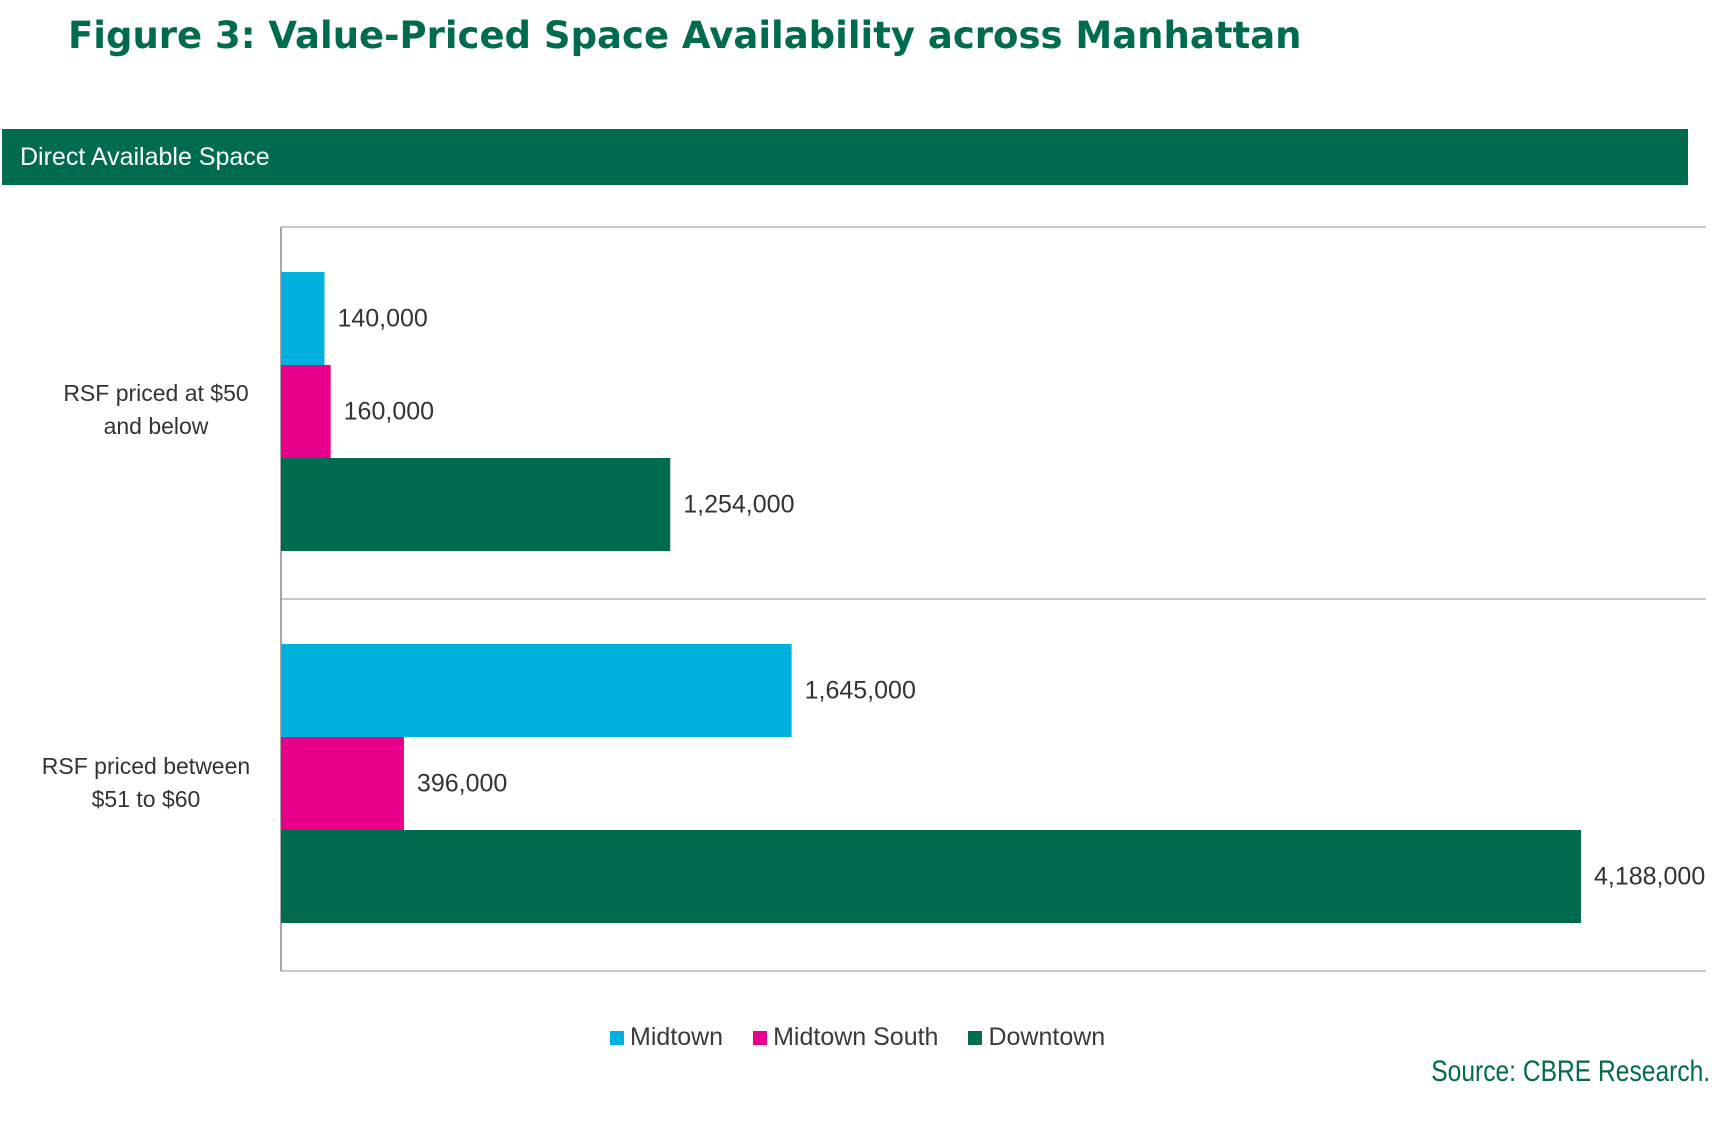 This screenshot has height=1123, width=1724. I want to click on legend-label-midtown: Midtown, so click(677, 1037).